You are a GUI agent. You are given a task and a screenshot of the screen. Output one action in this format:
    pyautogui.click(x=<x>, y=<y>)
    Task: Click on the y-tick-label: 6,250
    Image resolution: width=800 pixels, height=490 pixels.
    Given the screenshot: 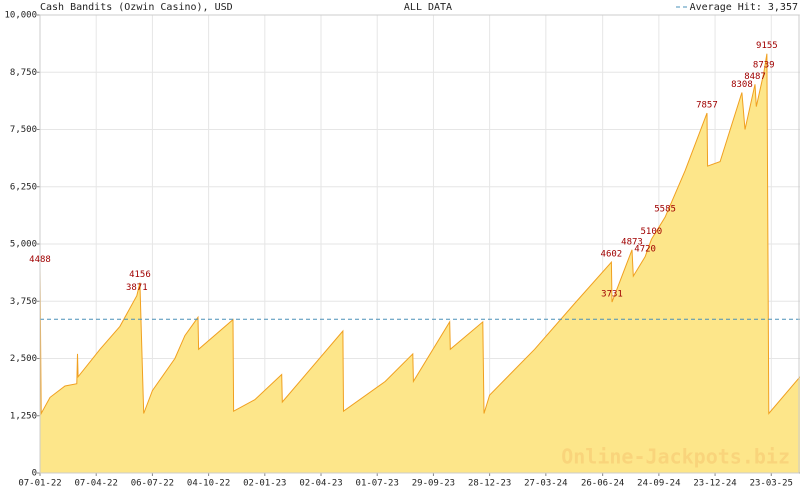 What is the action you would take?
    pyautogui.click(x=23, y=187)
    